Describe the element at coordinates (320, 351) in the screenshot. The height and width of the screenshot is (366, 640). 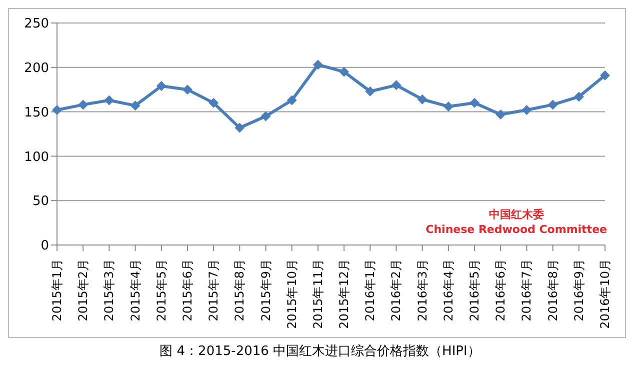
I see `text: 图 4：2015-2016 中国红木进口综合价格指数（HIPI）` at that location.